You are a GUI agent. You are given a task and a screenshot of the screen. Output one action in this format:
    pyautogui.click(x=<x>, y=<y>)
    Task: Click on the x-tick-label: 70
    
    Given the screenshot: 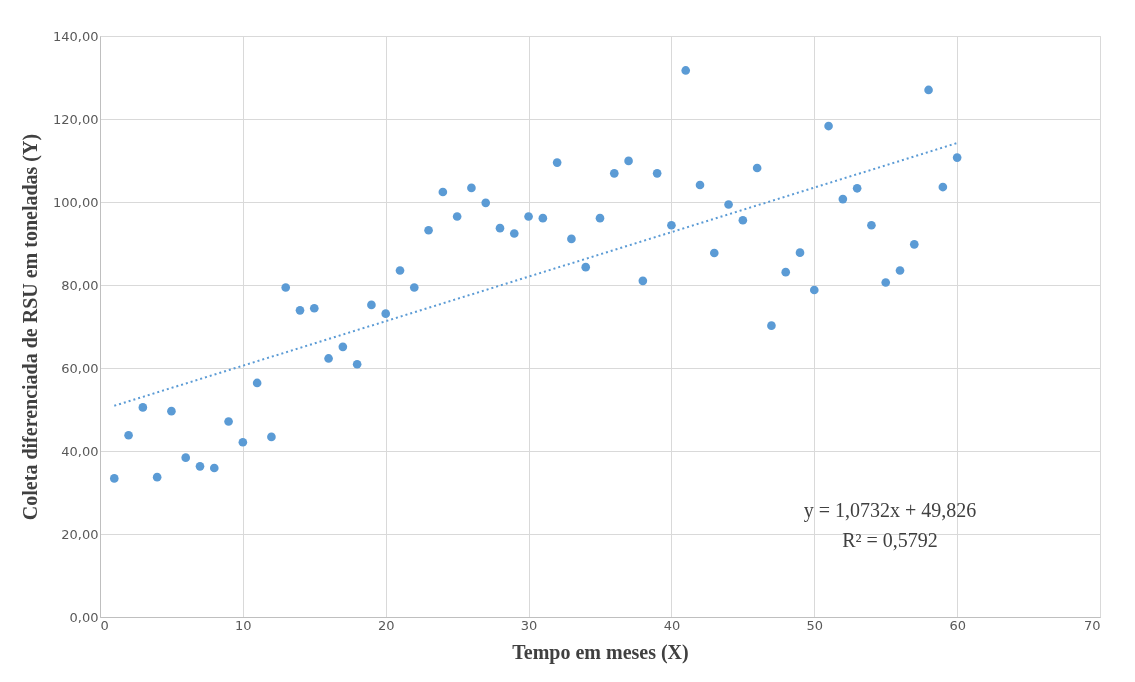 What is the action you would take?
    pyautogui.click(x=1092, y=625)
    